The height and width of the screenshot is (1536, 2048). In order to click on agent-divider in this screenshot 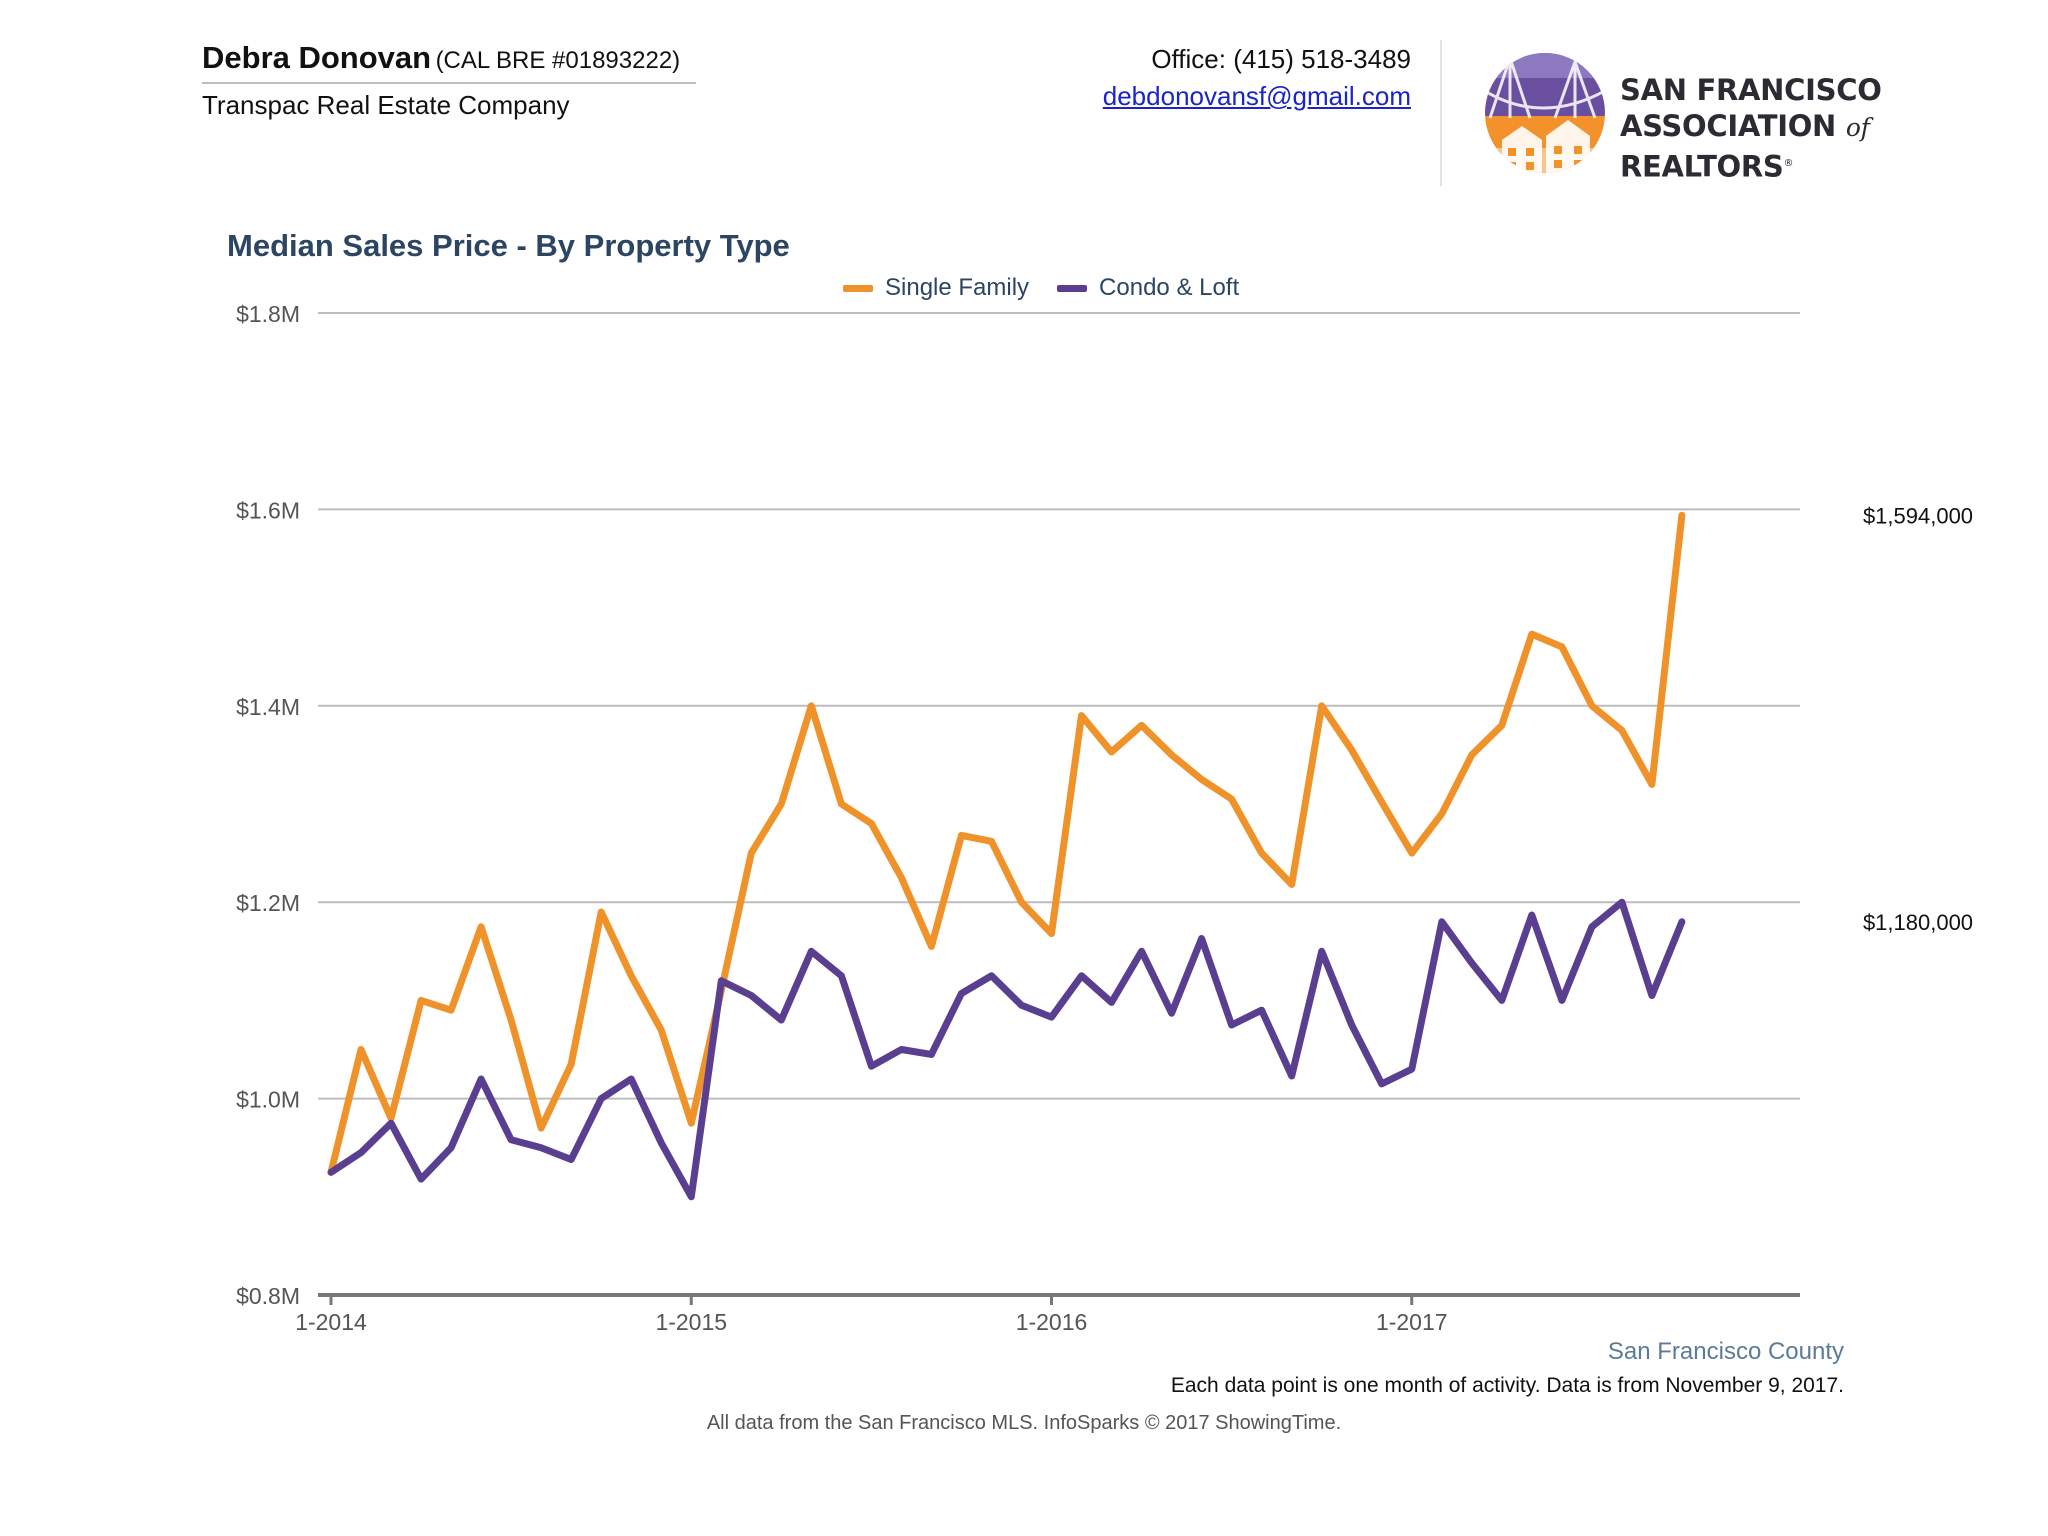, I will do `click(449, 83)`.